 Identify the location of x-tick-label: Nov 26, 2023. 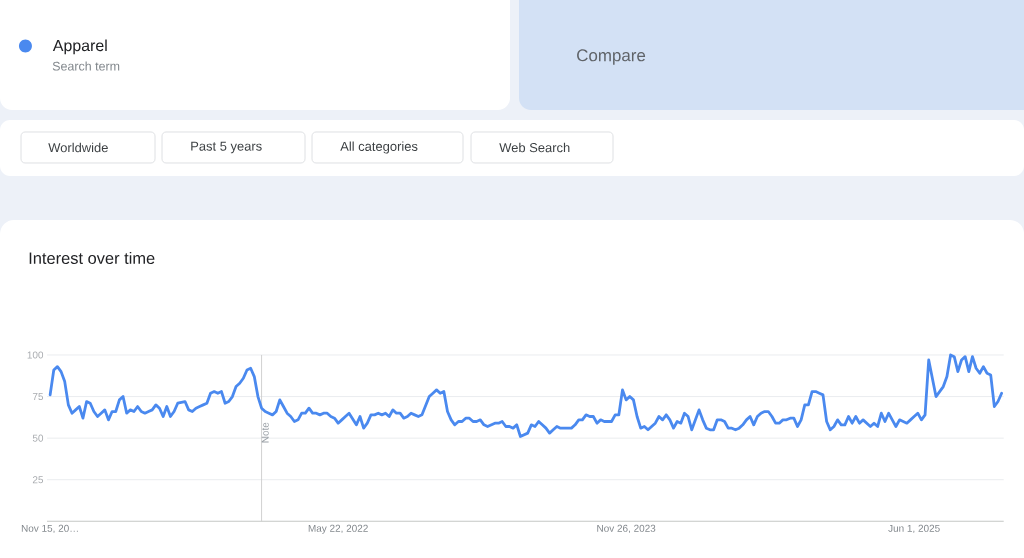
(626, 529).